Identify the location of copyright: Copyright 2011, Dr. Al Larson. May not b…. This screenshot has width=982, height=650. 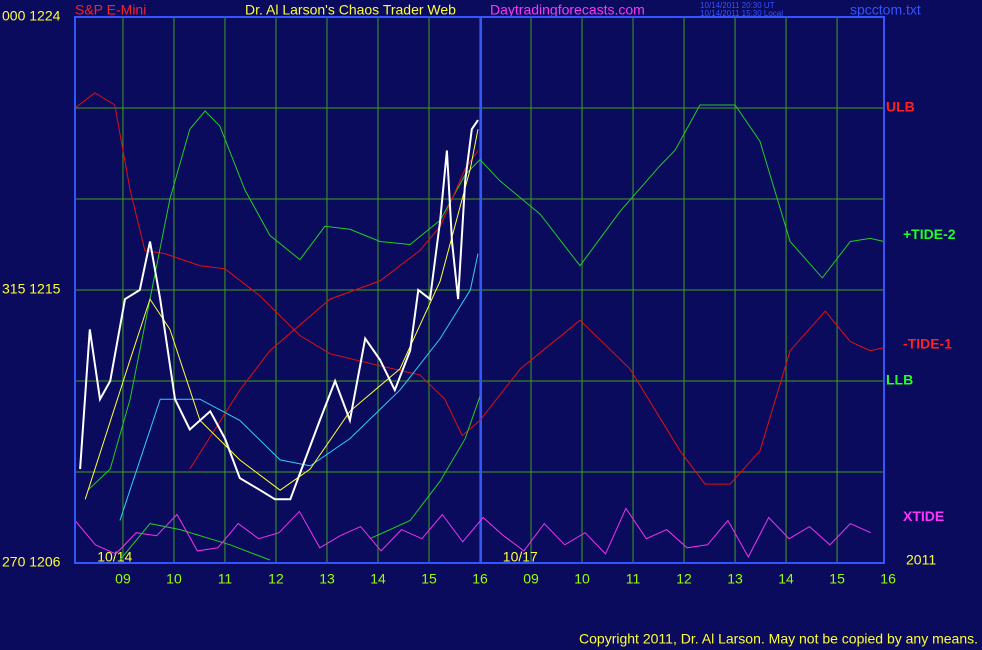
(778, 639).